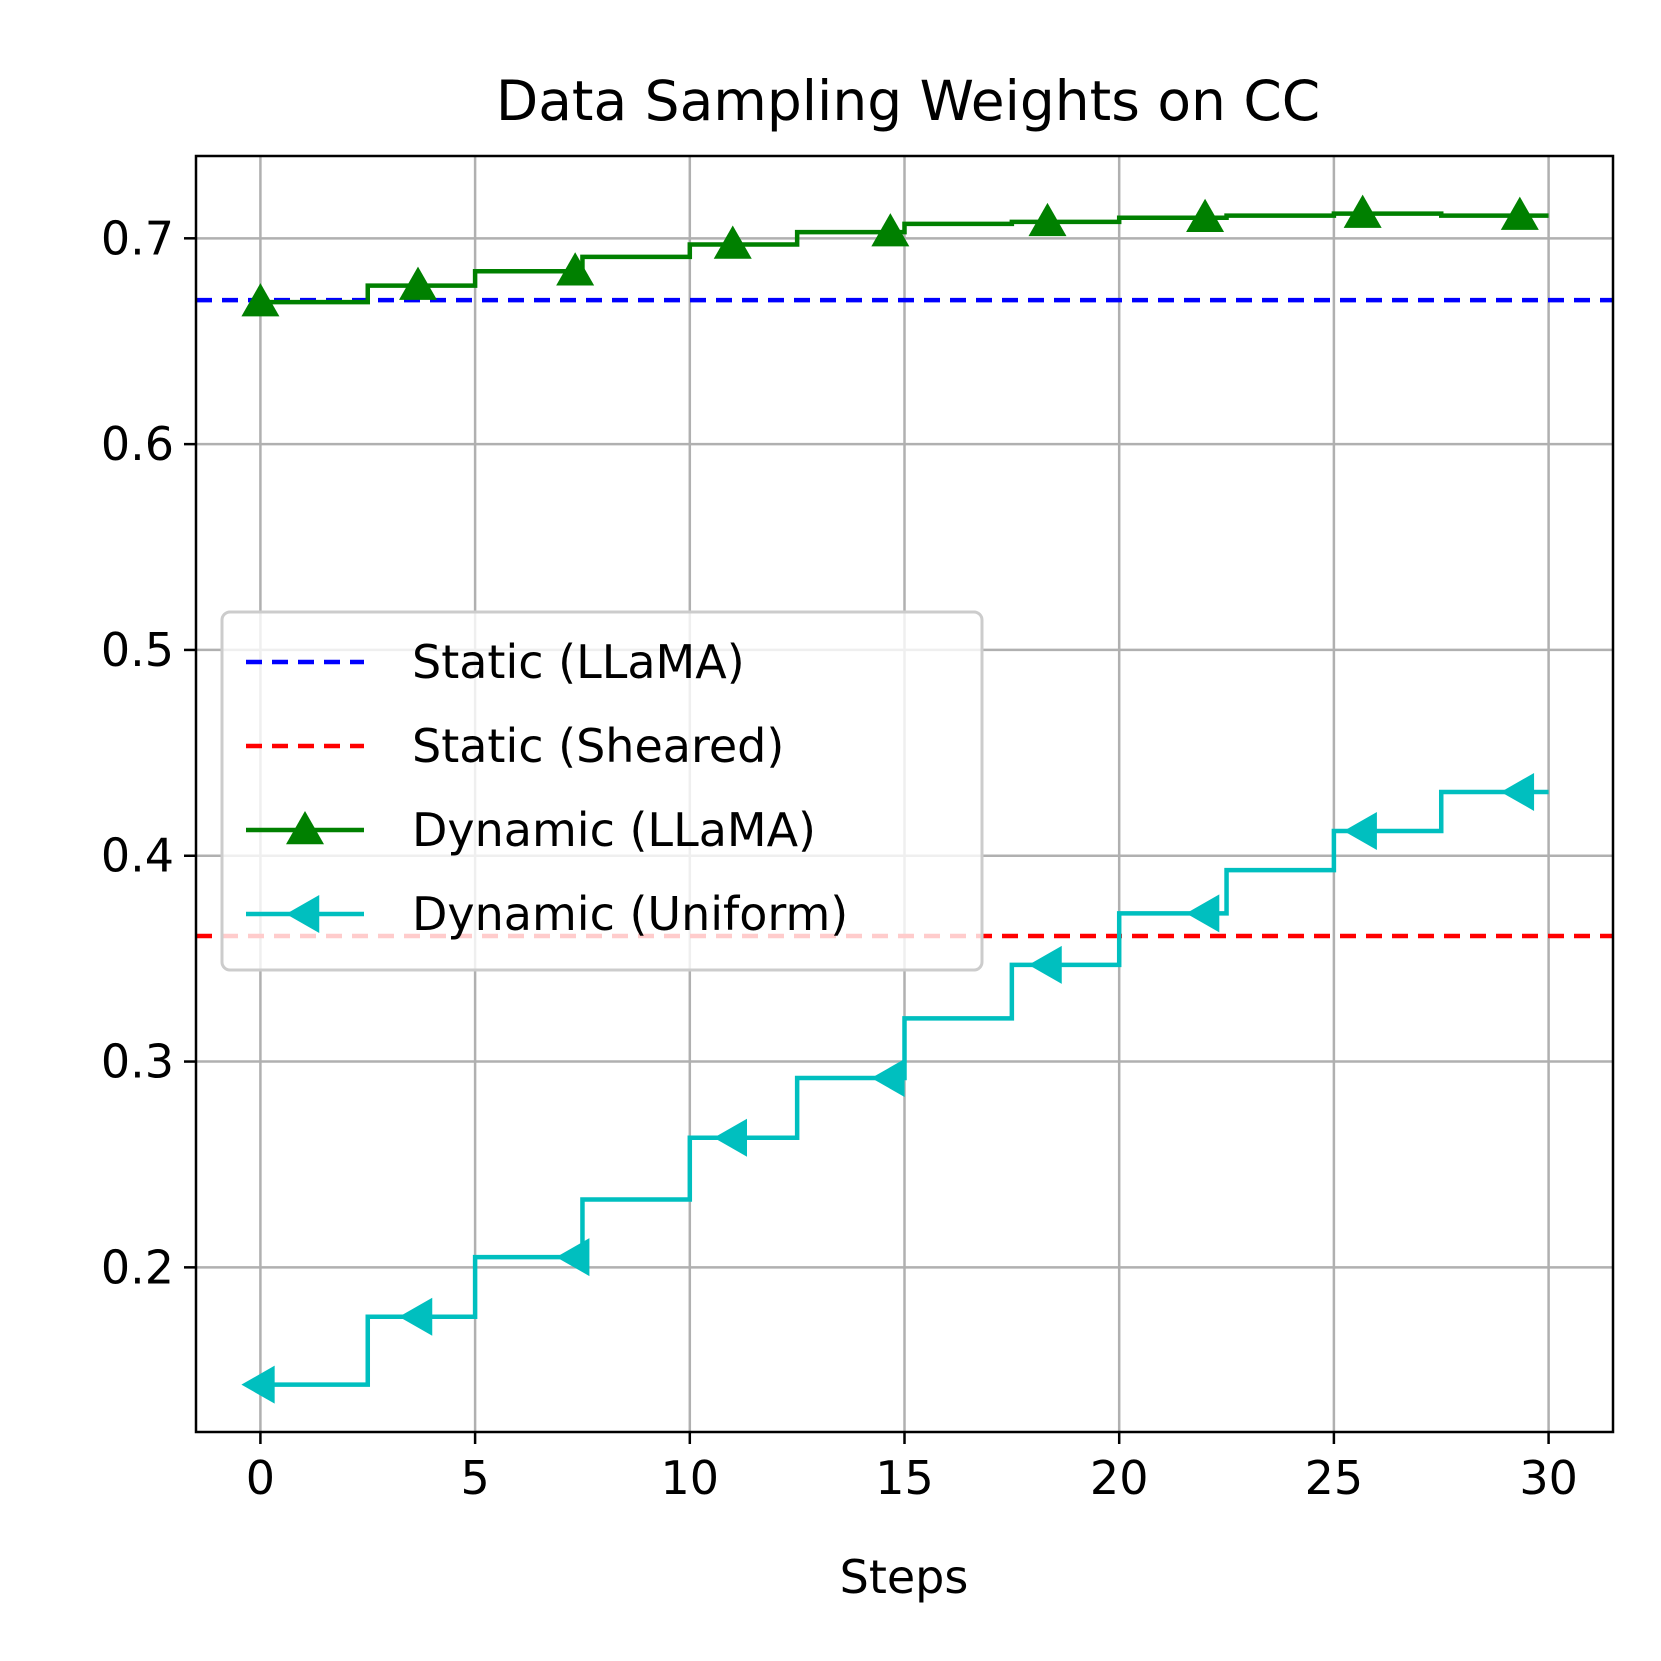  What do you see at coordinates (137, 444) in the screenshot?
I see `y-tick-label: 0.6` at bounding box center [137, 444].